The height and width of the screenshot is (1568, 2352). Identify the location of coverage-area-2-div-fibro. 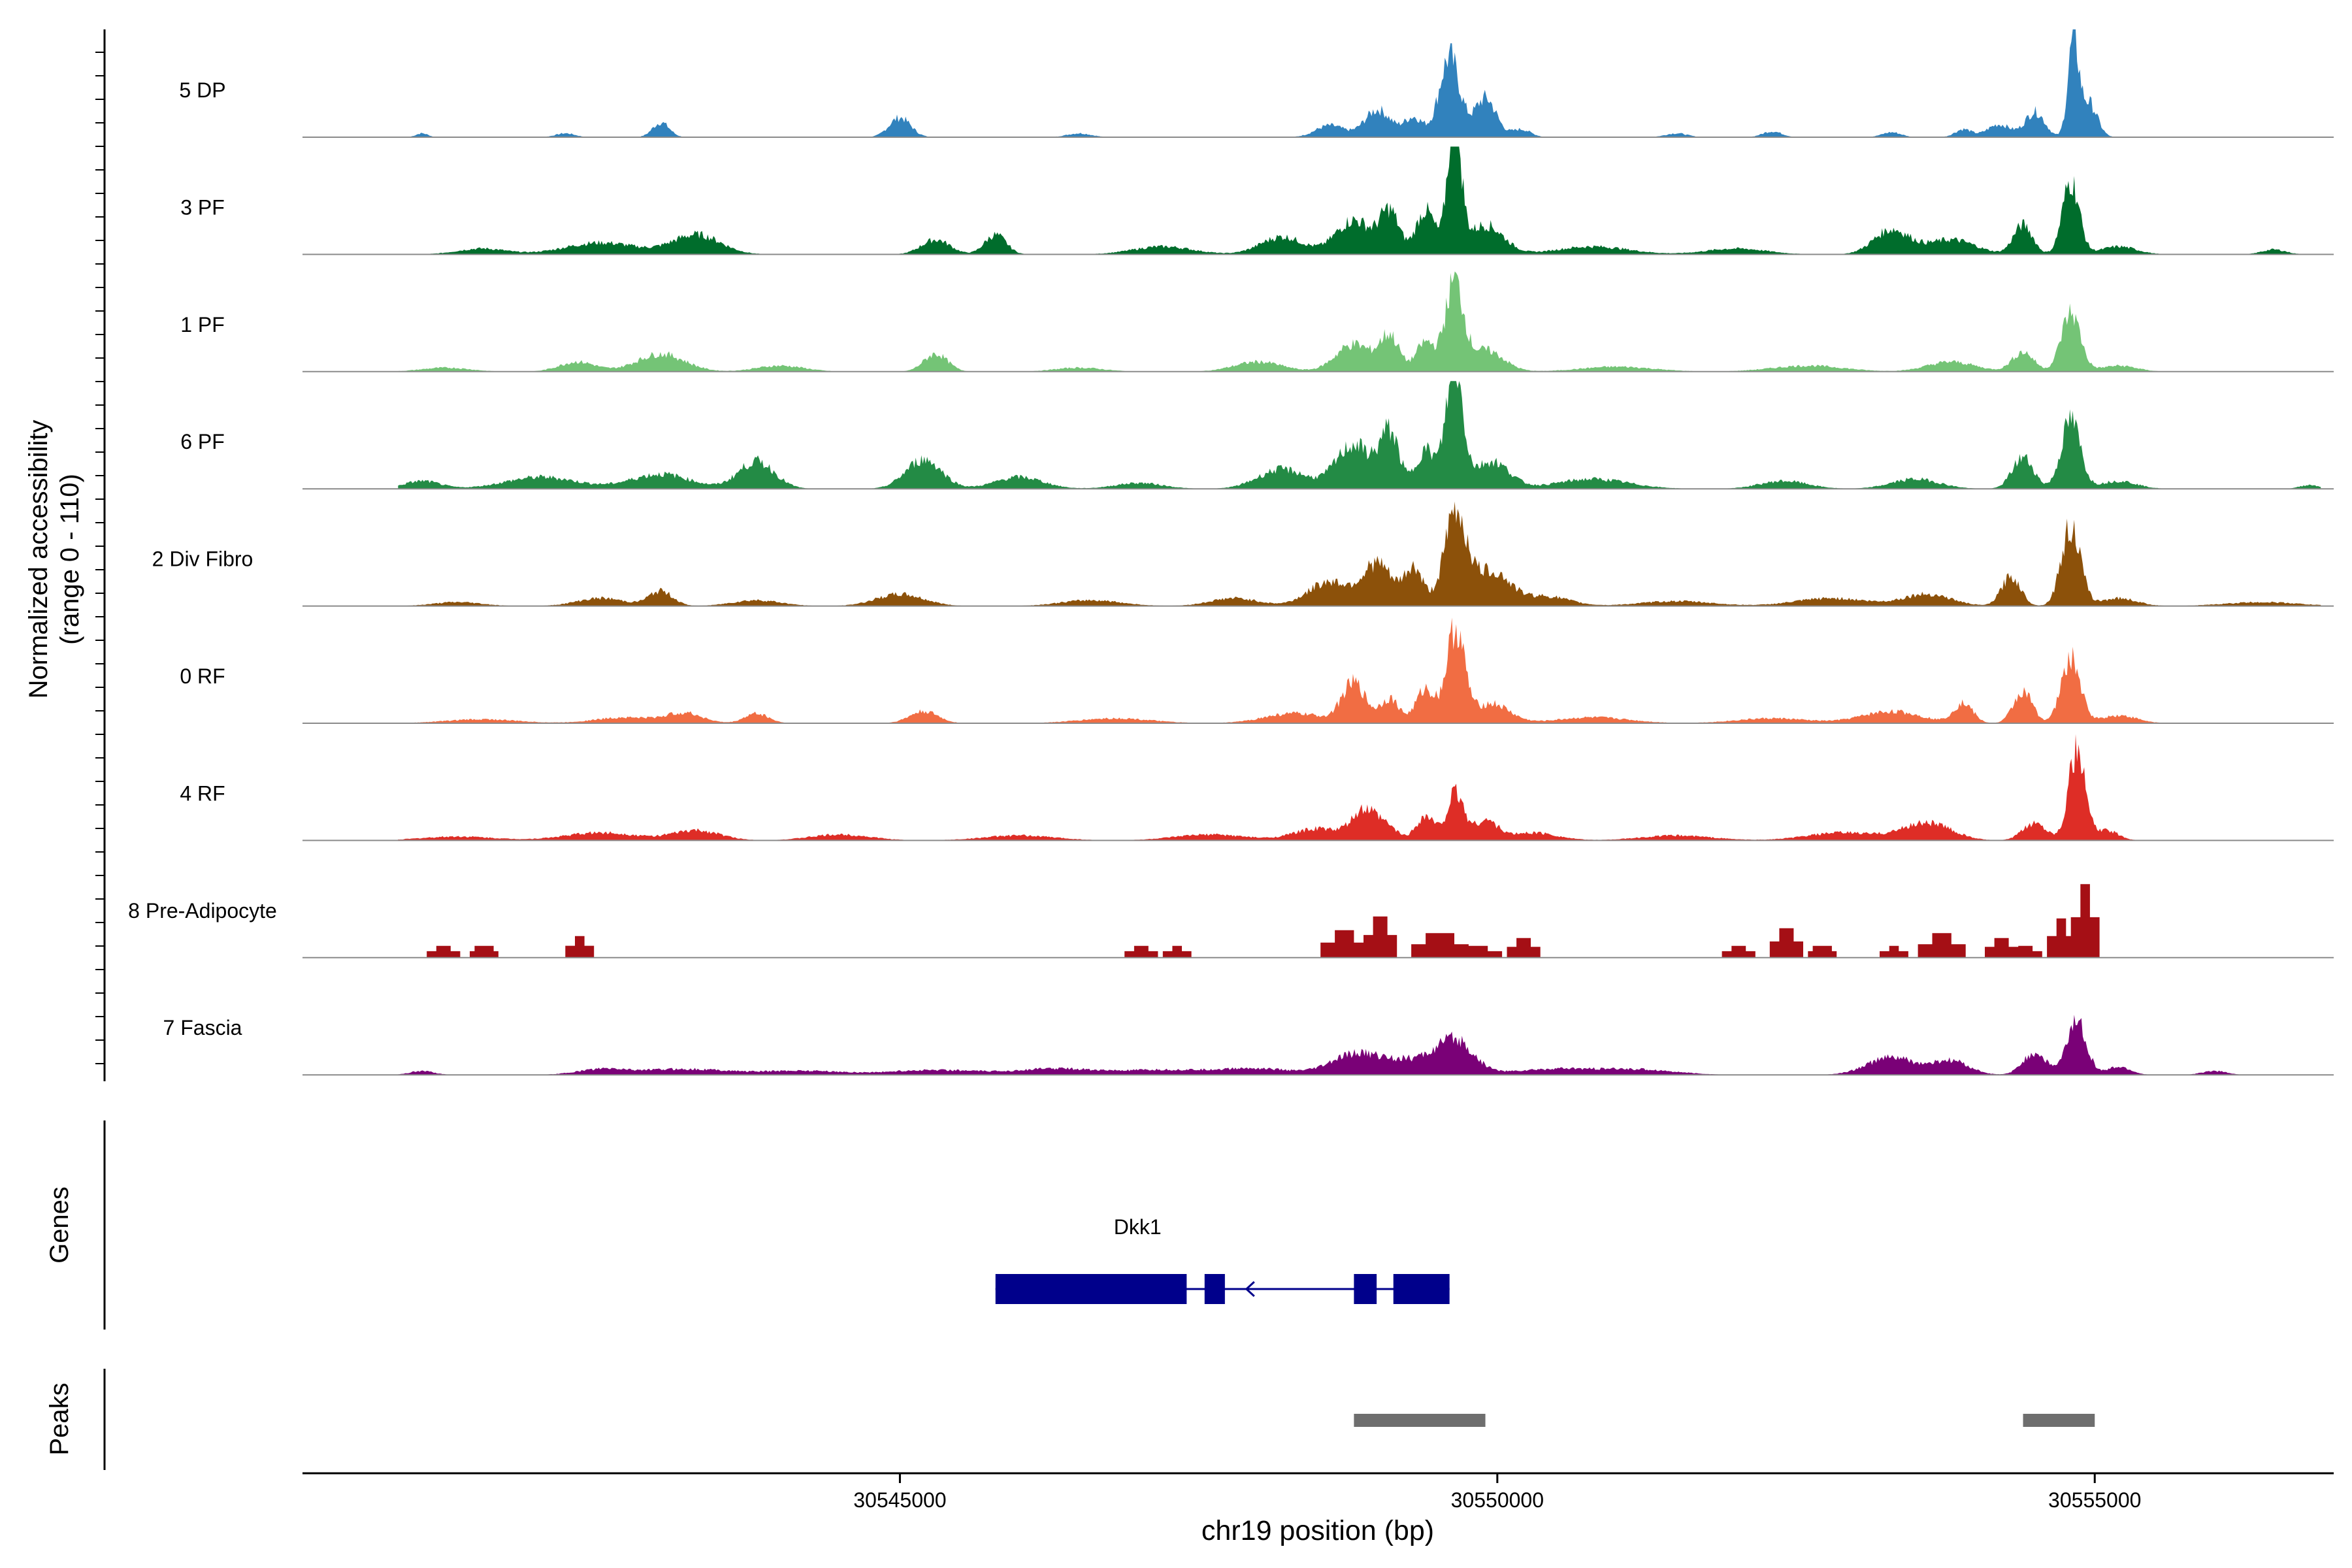
(1359, 553).